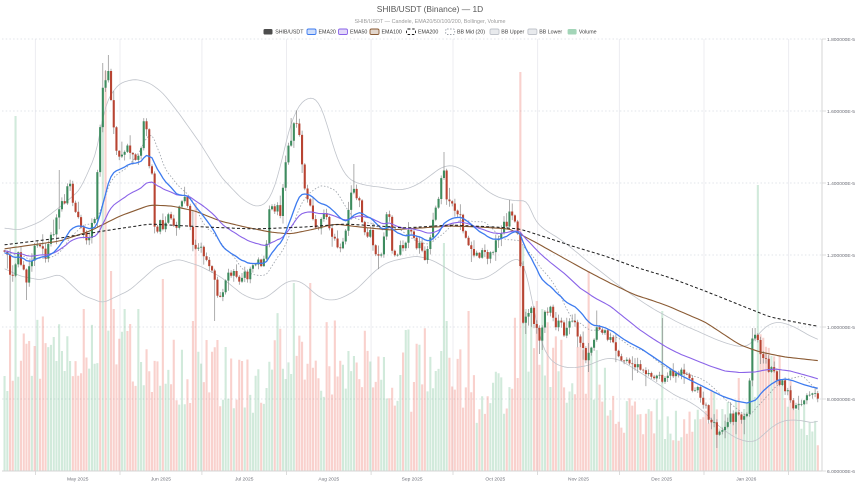 This screenshot has height=489, width=860. I want to click on svg-text: BB Upper, so click(512, 33).